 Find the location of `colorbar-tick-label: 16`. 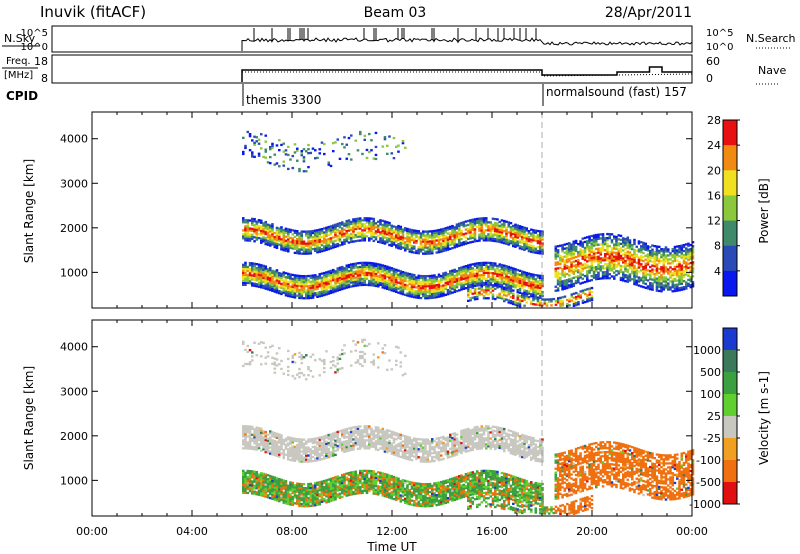

colorbar-tick-label: 16 is located at coordinates (714, 195).